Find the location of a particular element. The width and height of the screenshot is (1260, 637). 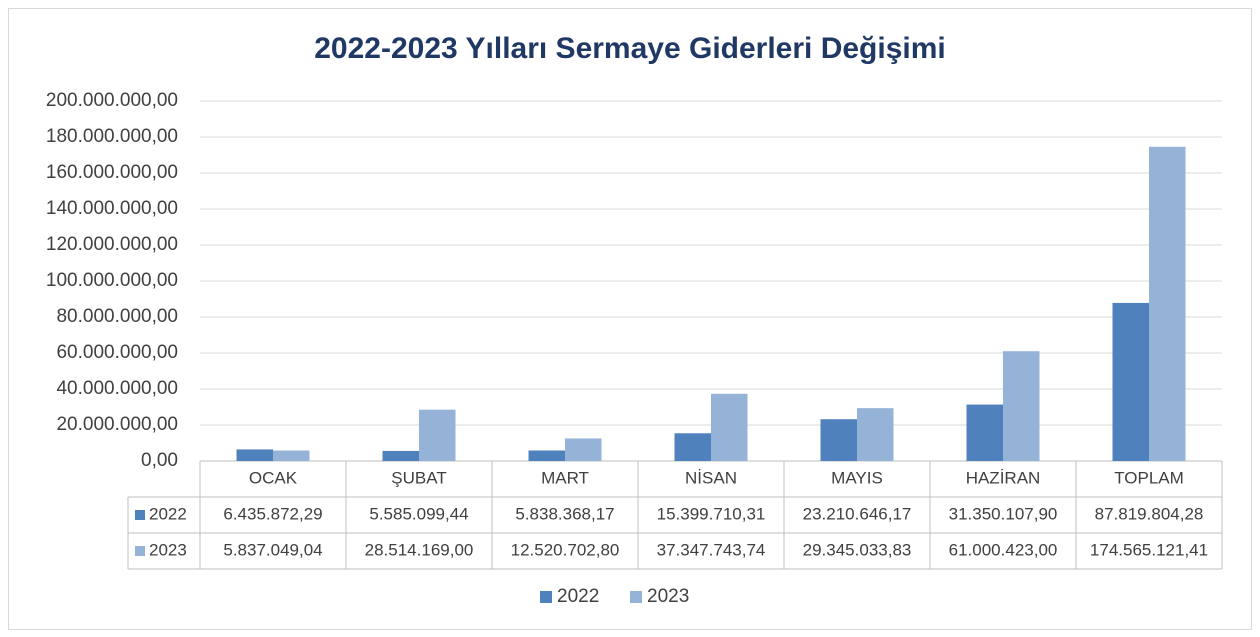

table-value: 23.210.646,17 is located at coordinates (857, 513).